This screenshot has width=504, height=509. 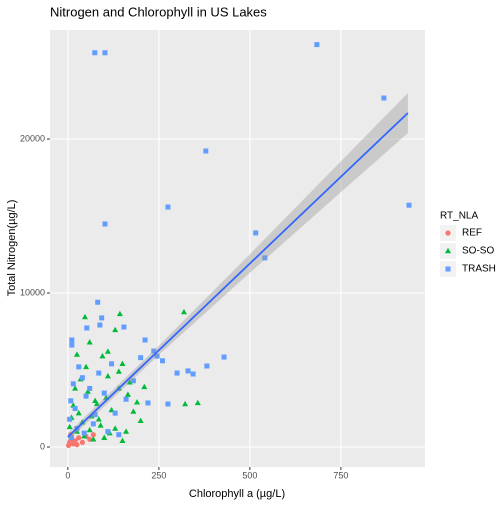 What do you see at coordinates (158, 11) in the screenshot?
I see `chart-title: Nitrogen and Chlorophyll in US Lakes` at bounding box center [158, 11].